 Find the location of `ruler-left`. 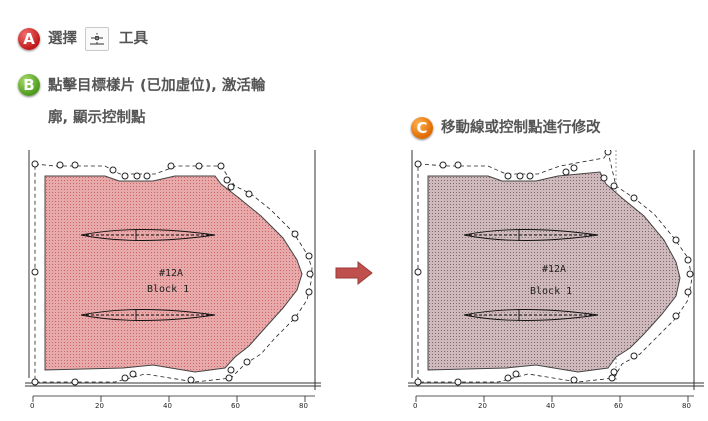

ruler-left is located at coordinates (173, 398).